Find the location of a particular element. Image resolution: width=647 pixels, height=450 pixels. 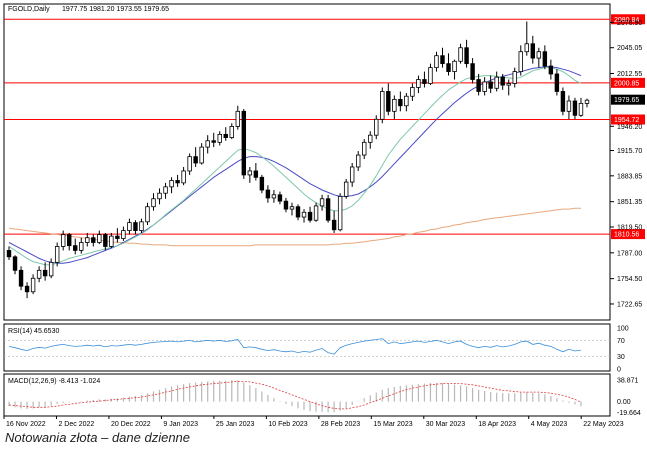

macd-tick-label: -19.664 is located at coordinates (629, 413).